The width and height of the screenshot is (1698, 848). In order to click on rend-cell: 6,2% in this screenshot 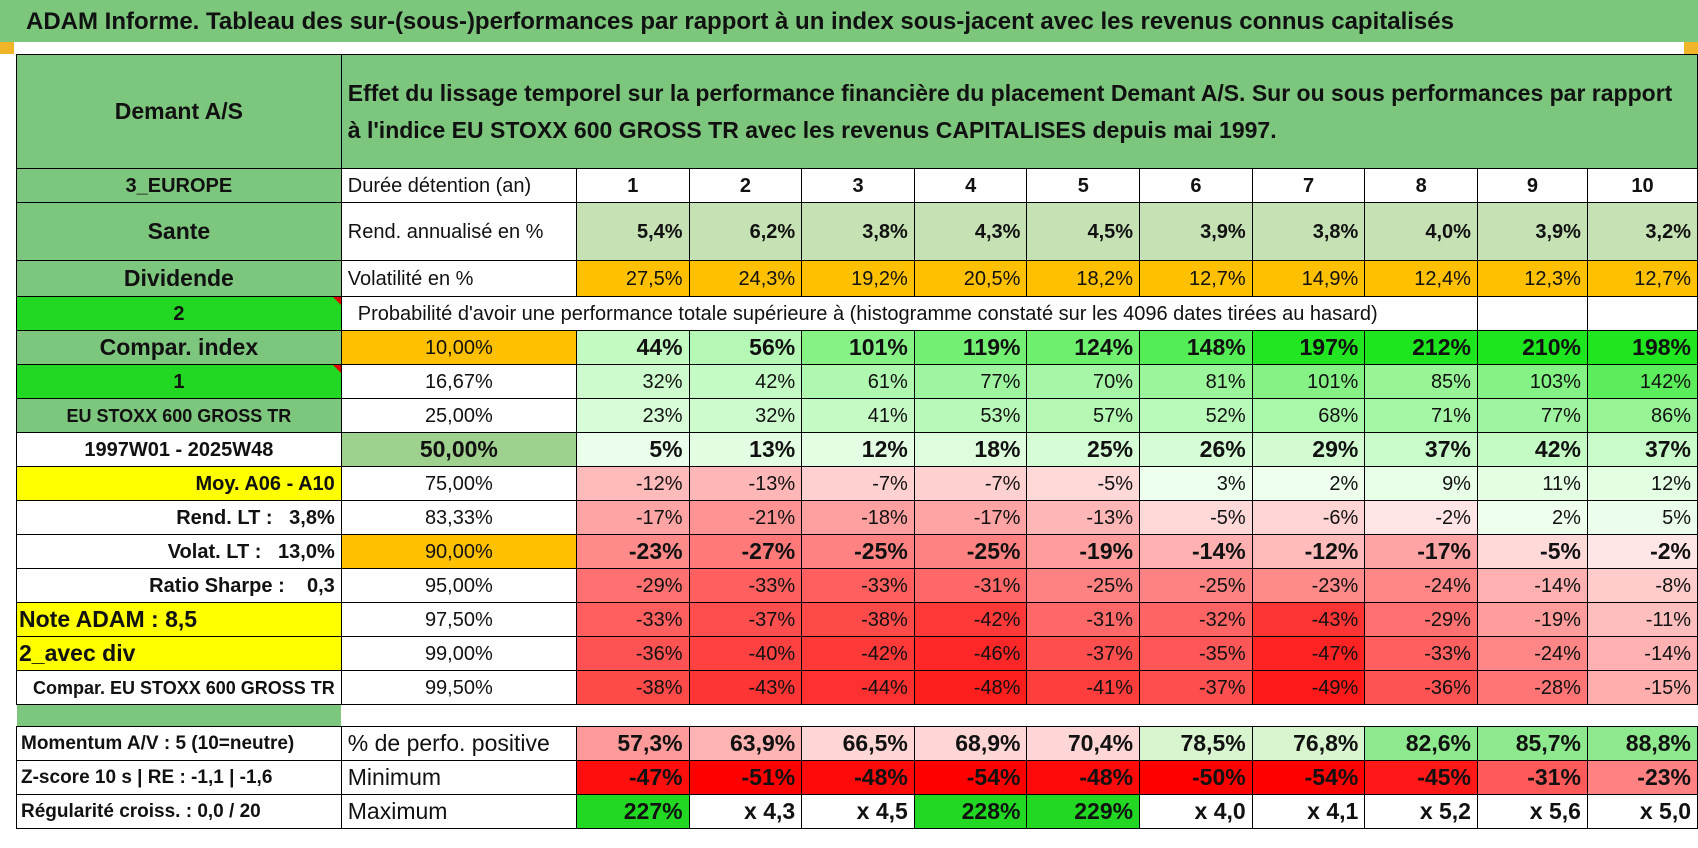, I will do `click(745, 231)`.